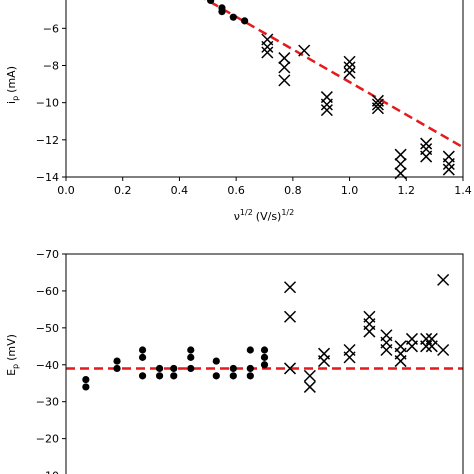 The image size is (474, 474). What do you see at coordinates (350, 190) in the screenshot?
I see `plot-ip-xtick-label: 1.0` at bounding box center [350, 190].